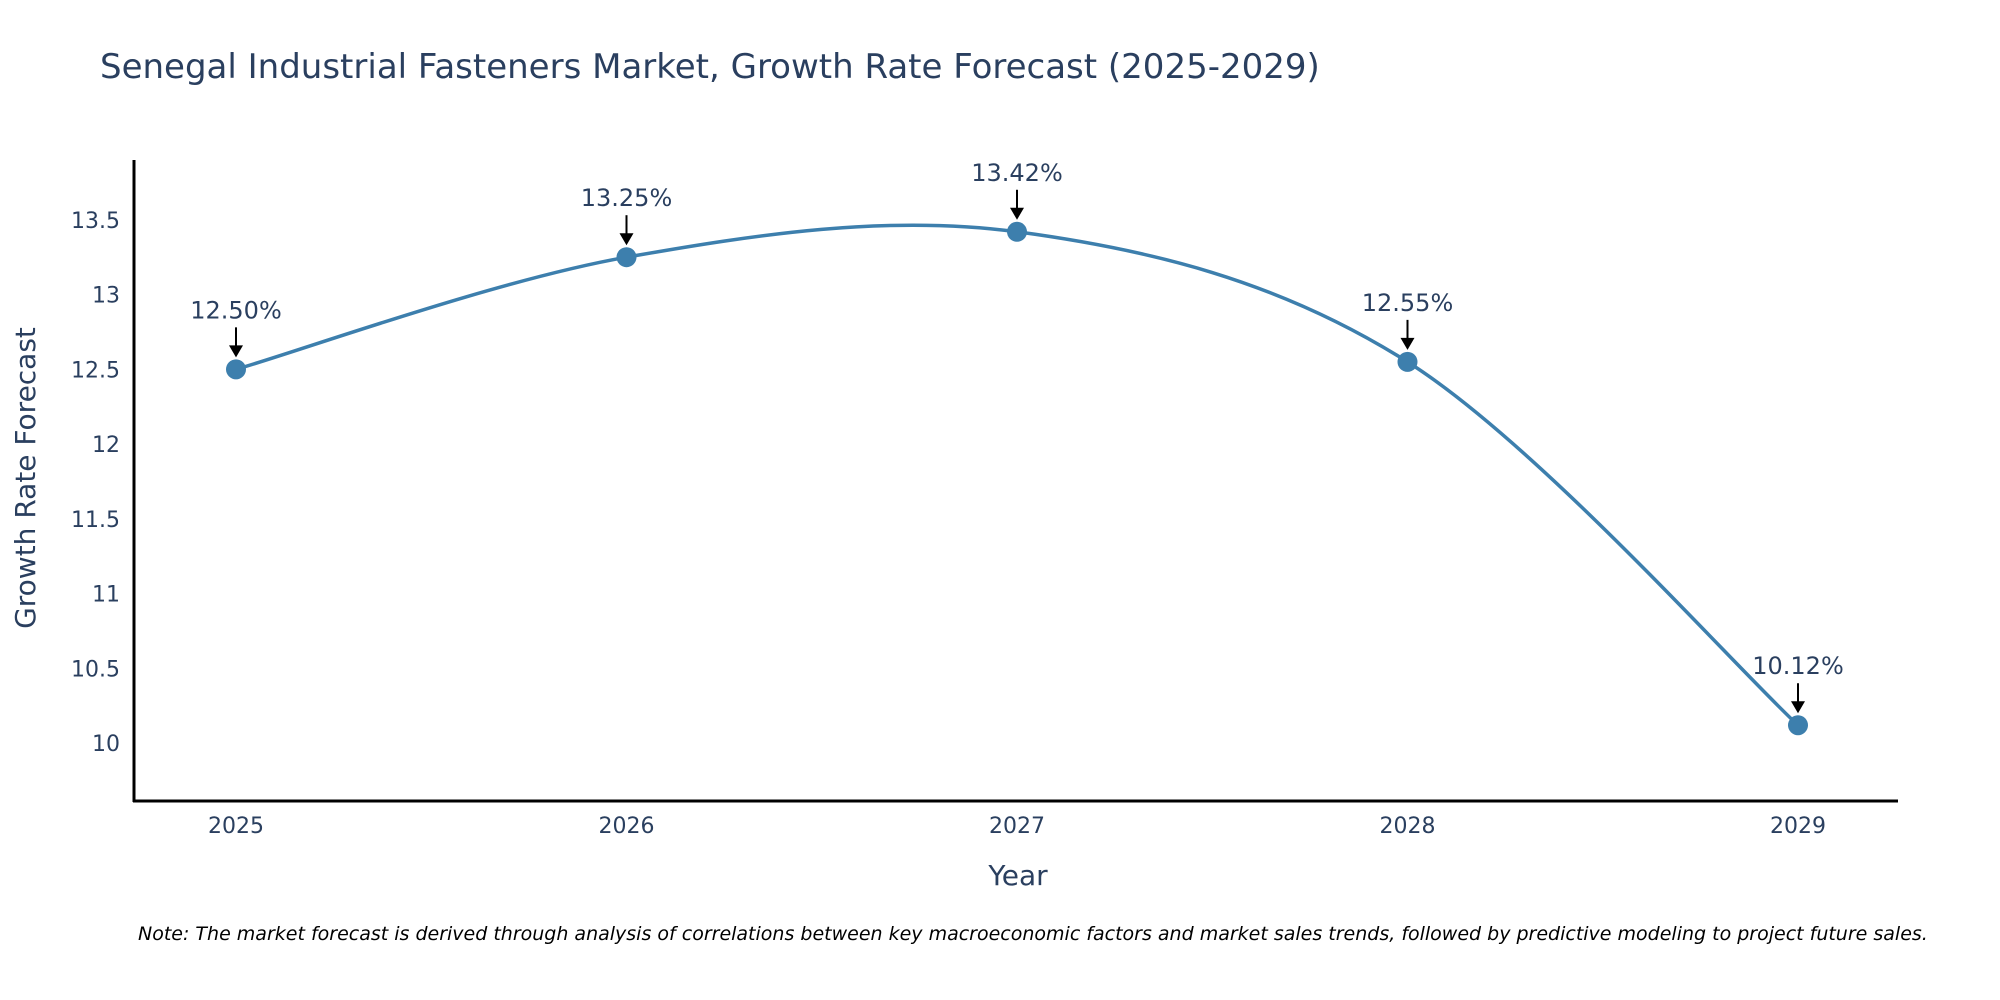  I want to click on y-tick-label: 12, so click(106, 445).